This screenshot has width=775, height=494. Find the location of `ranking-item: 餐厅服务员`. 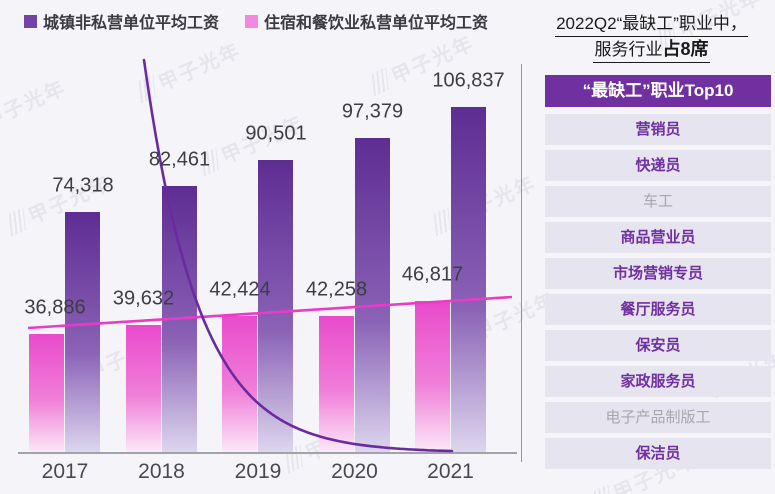

ranking-item: 餐厅服务员 is located at coordinates (658, 309).